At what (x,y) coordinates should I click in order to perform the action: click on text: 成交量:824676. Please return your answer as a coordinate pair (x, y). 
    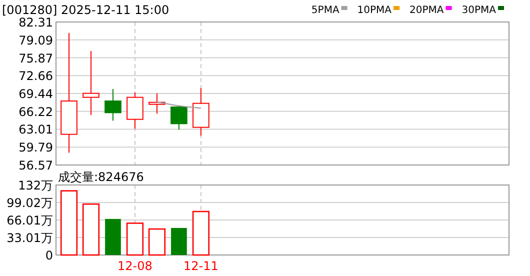
    Looking at the image, I should click on (101, 177).